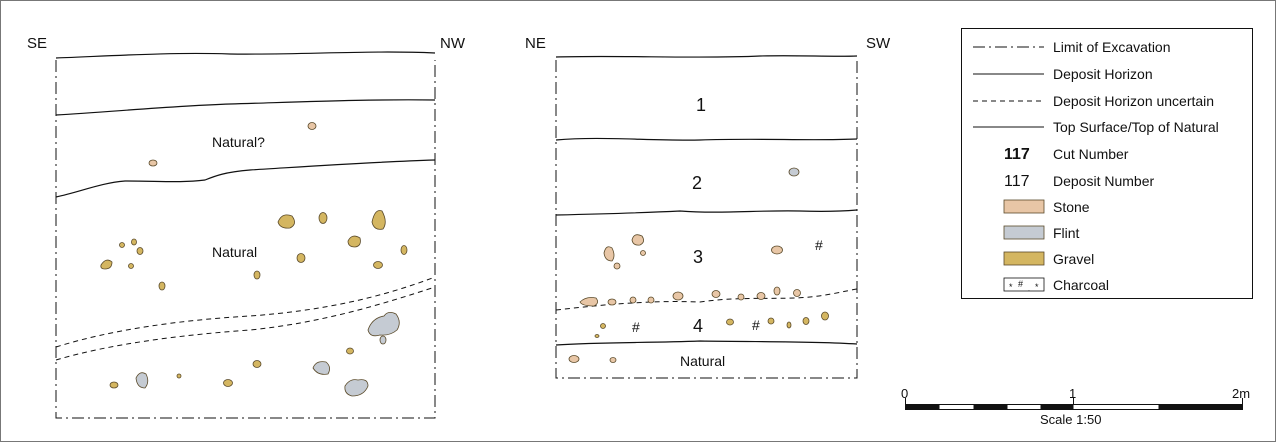  What do you see at coordinates (1103, 181) in the screenshot?
I see `legend-label-deposit-number: Deposit Number` at bounding box center [1103, 181].